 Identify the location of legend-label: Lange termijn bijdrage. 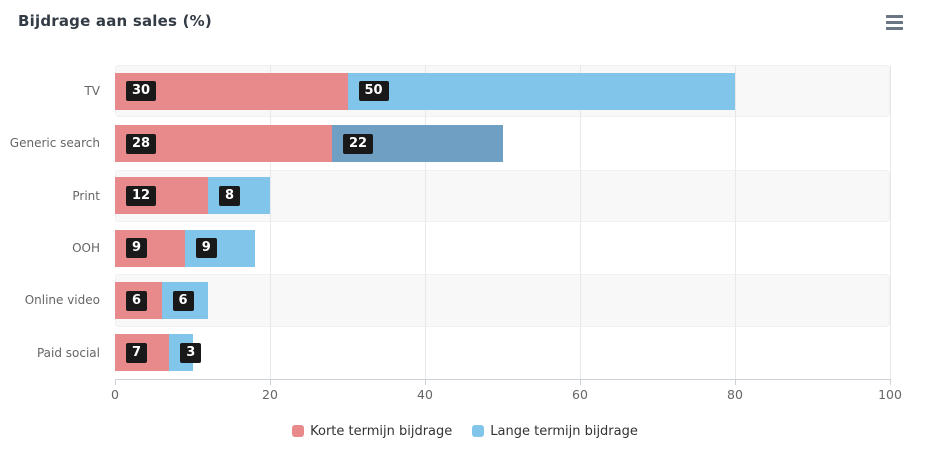
(564, 431).